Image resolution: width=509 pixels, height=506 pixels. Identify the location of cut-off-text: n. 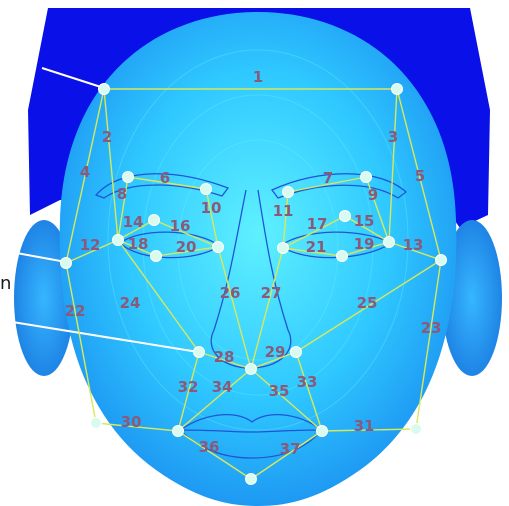
(5, 283).